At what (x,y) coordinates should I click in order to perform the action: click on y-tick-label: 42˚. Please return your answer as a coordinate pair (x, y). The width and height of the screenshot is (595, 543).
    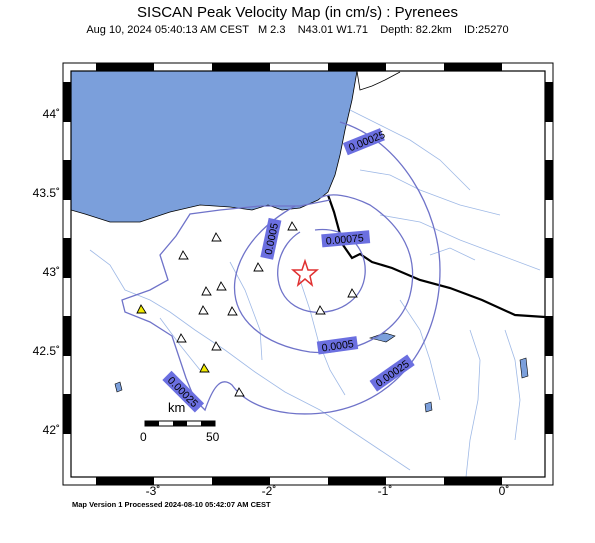
    Looking at the image, I should click on (51, 430).